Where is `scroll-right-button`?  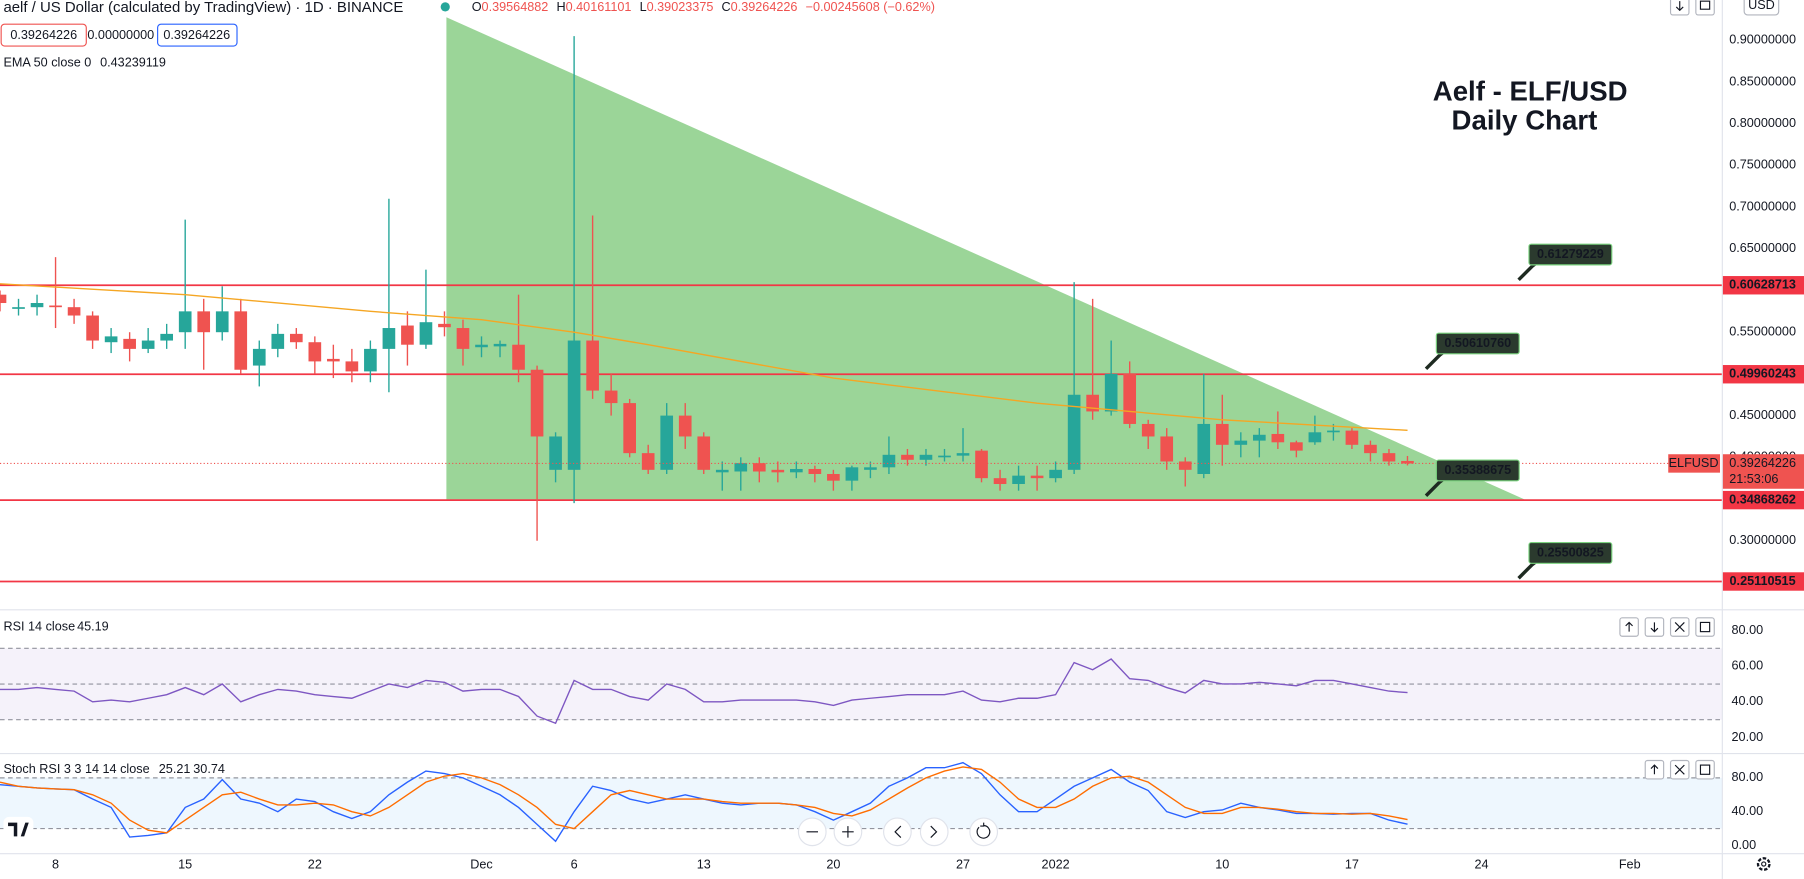
scroll-right-button is located at coordinates (934, 832).